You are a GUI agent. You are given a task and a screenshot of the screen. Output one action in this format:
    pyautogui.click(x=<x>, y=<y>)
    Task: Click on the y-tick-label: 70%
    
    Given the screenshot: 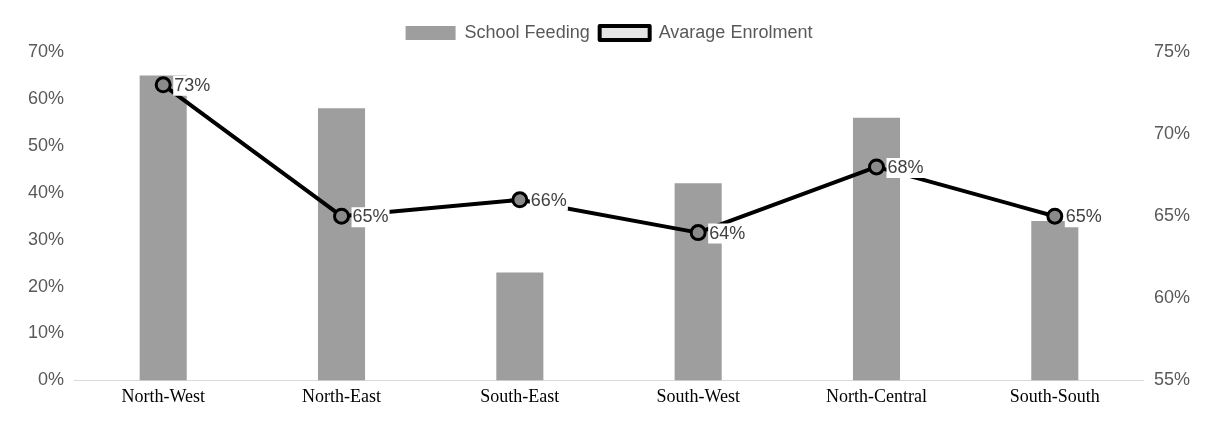 What is the action you would take?
    pyautogui.click(x=46, y=50)
    